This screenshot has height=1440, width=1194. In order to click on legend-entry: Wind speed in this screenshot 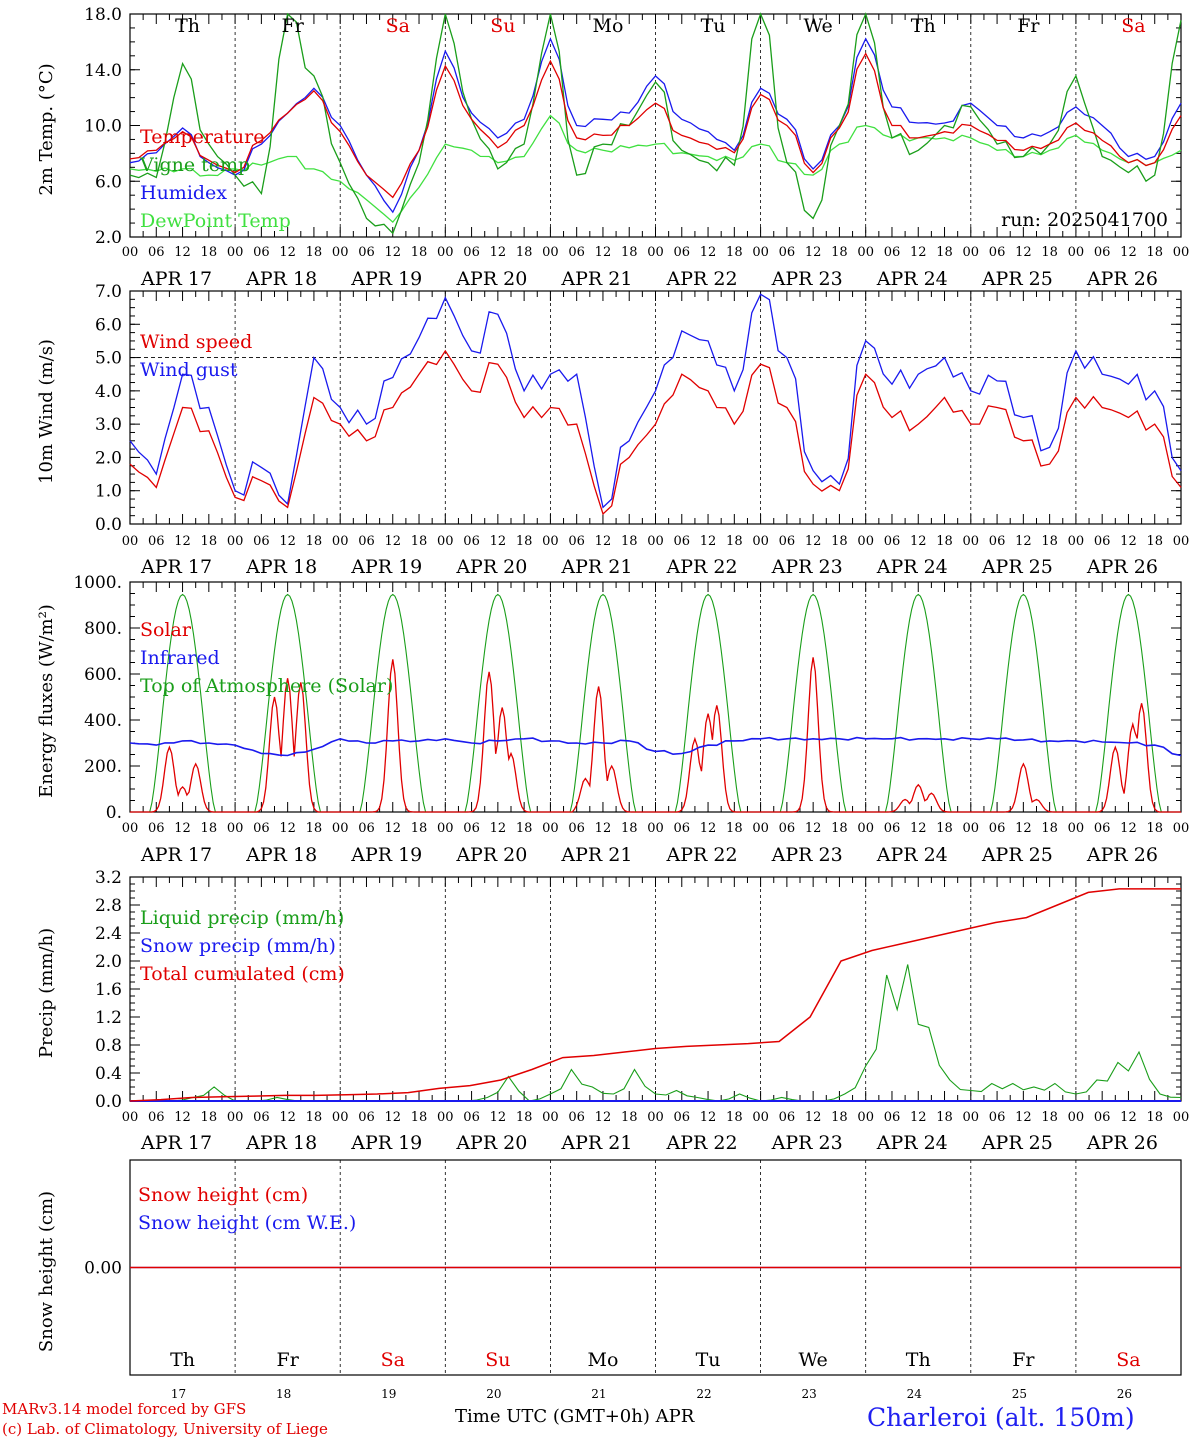, I will do `click(196, 342)`.